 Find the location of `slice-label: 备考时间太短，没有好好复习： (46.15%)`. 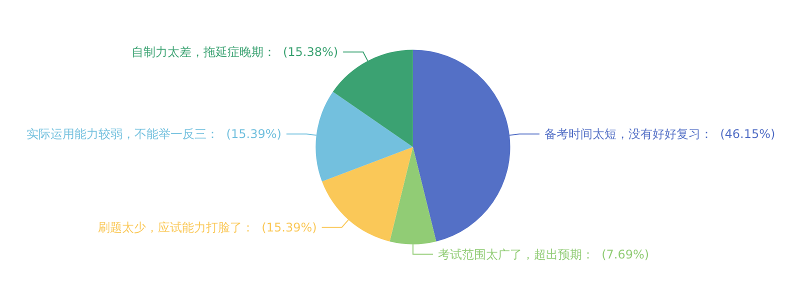

slice-label: 备考时间太短，没有好好复习： (46.15%) is located at coordinates (660, 134).